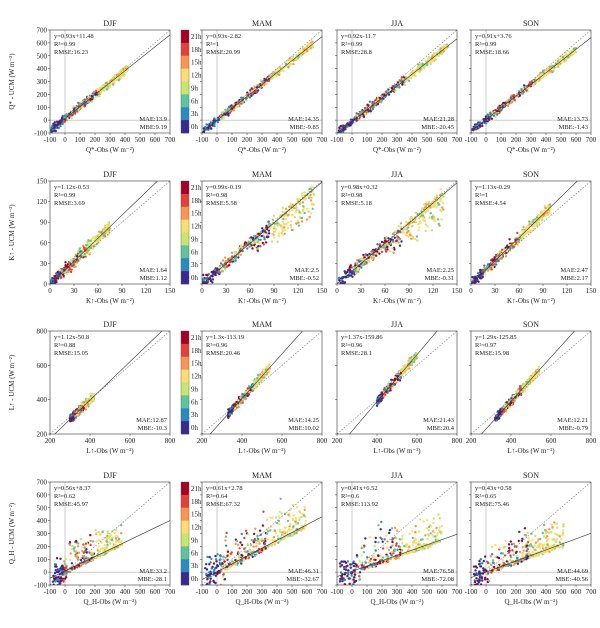 This screenshot has width=600, height=628. Describe the element at coordinates (152, 428) in the screenshot. I see `mbe-value: MBE:-10.3` at that location.